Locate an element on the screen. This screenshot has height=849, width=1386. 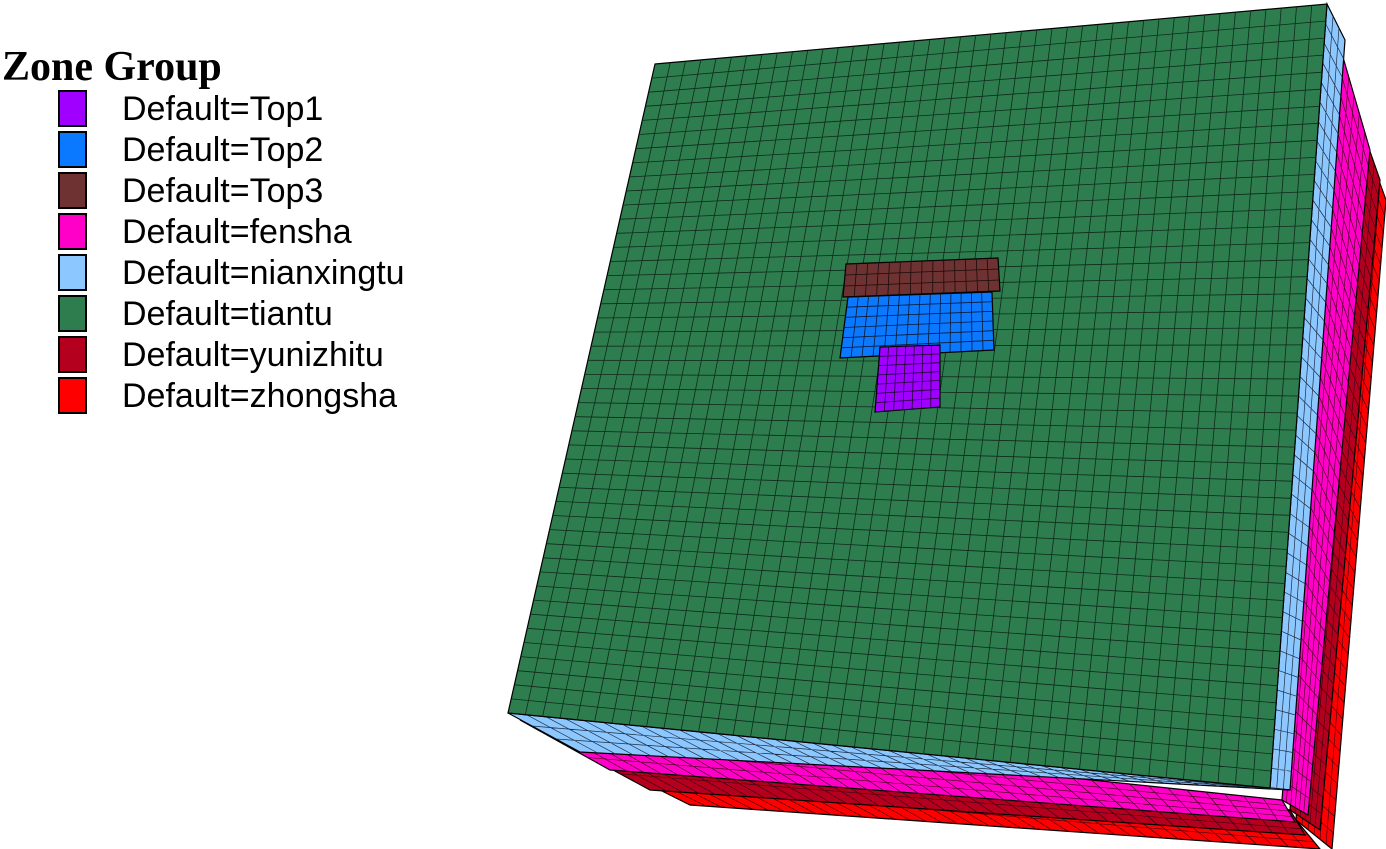
center-blocks is located at coordinates (920, 335).